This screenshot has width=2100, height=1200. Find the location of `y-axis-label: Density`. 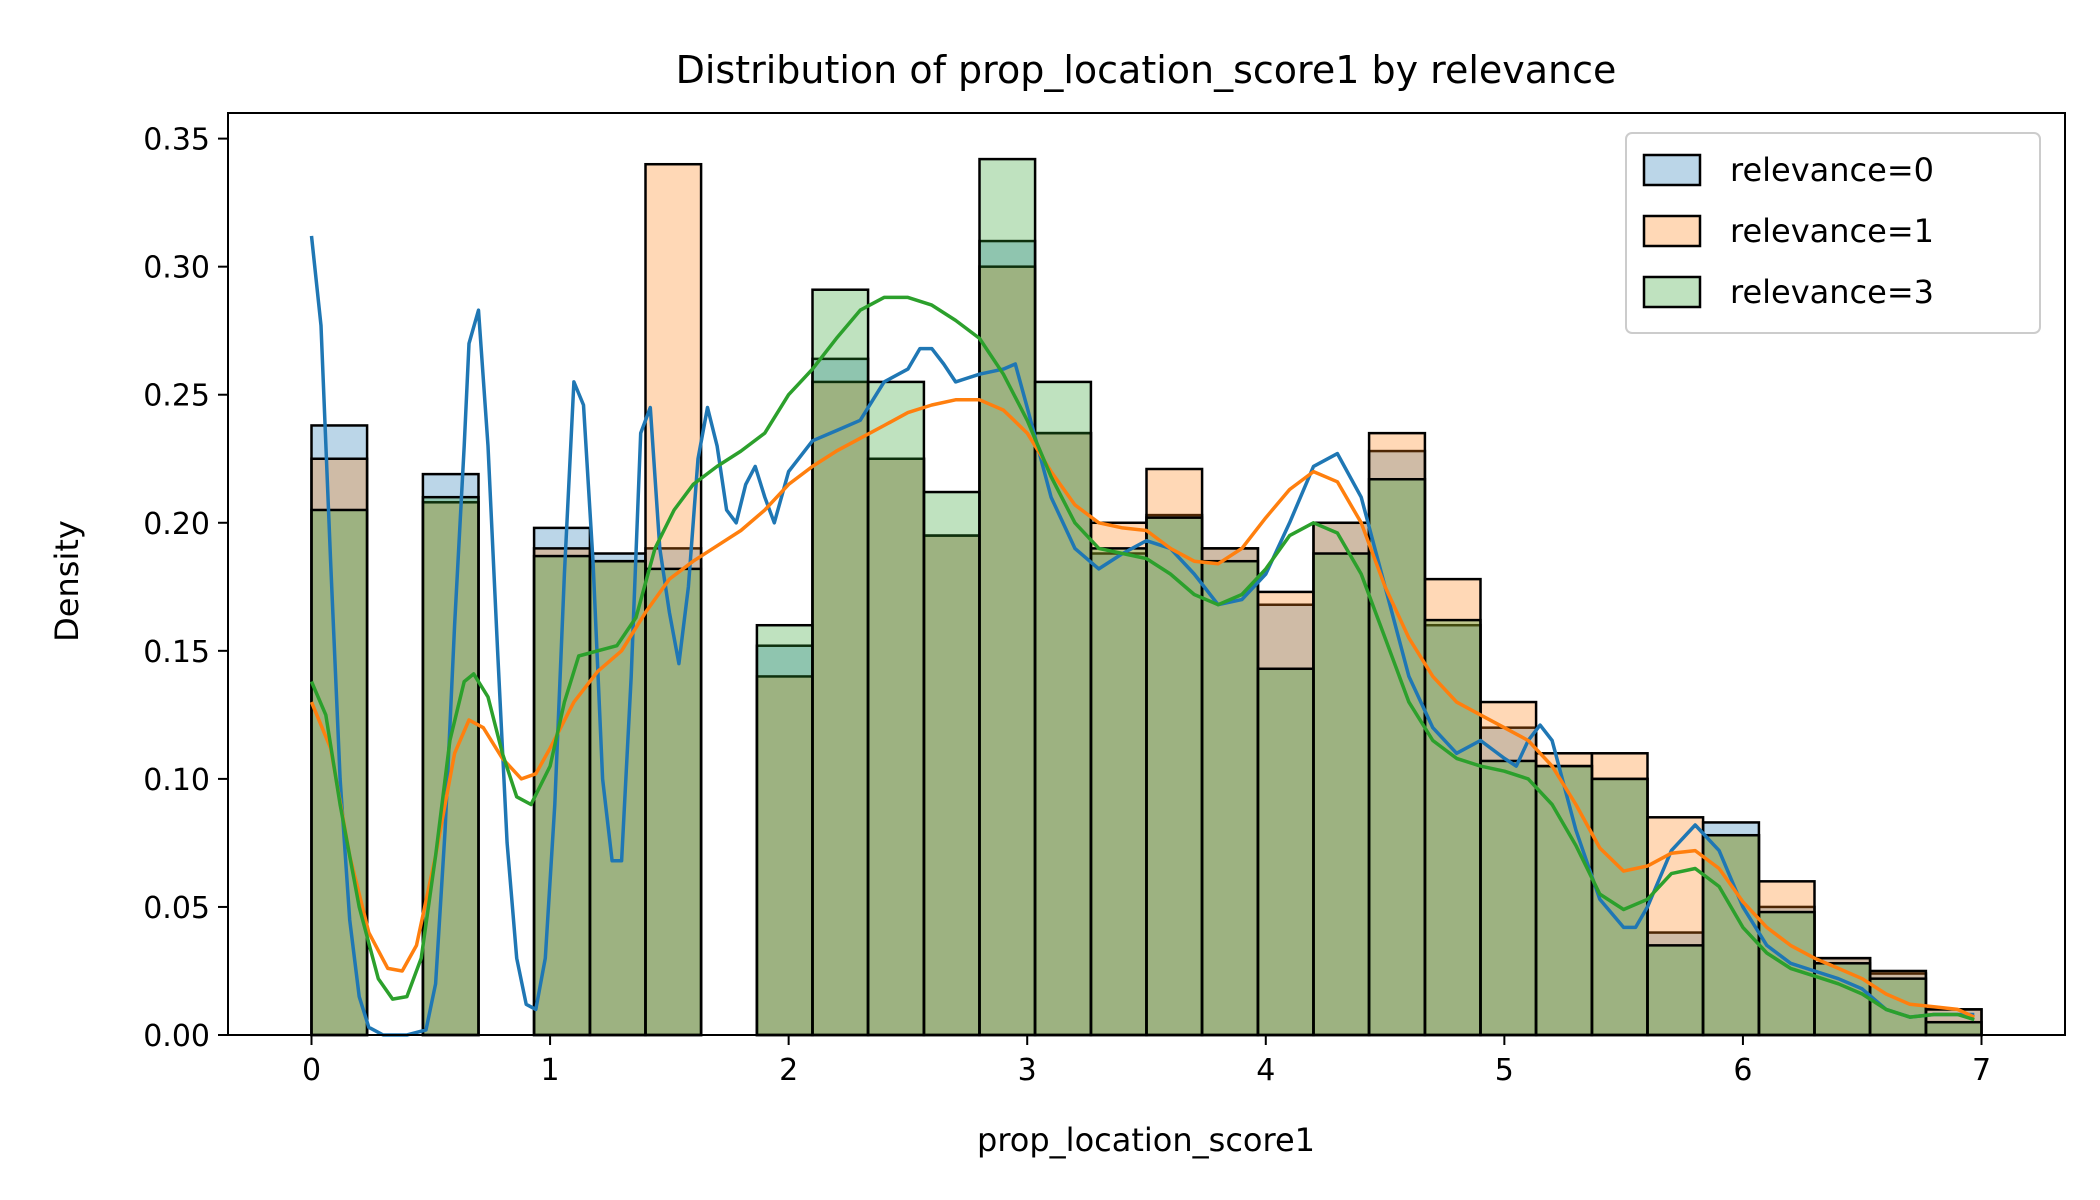

y-axis-label: Density is located at coordinates (67, 581).